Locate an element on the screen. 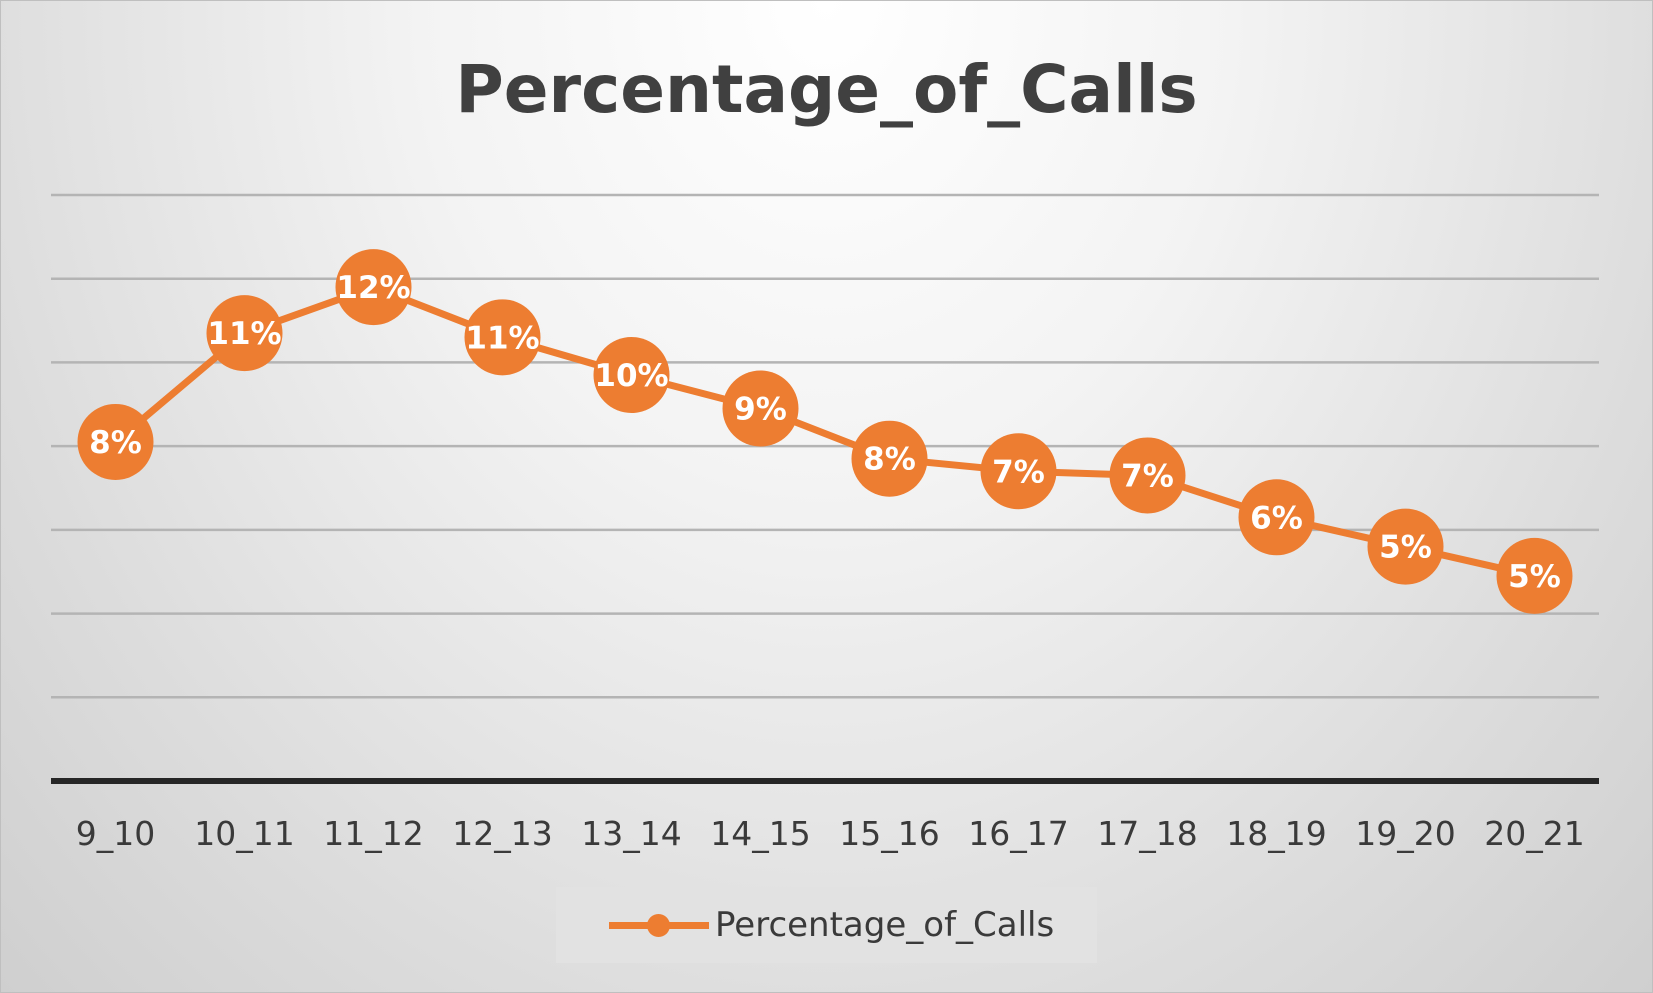  x-tick-label: 15_16 is located at coordinates (889, 833).